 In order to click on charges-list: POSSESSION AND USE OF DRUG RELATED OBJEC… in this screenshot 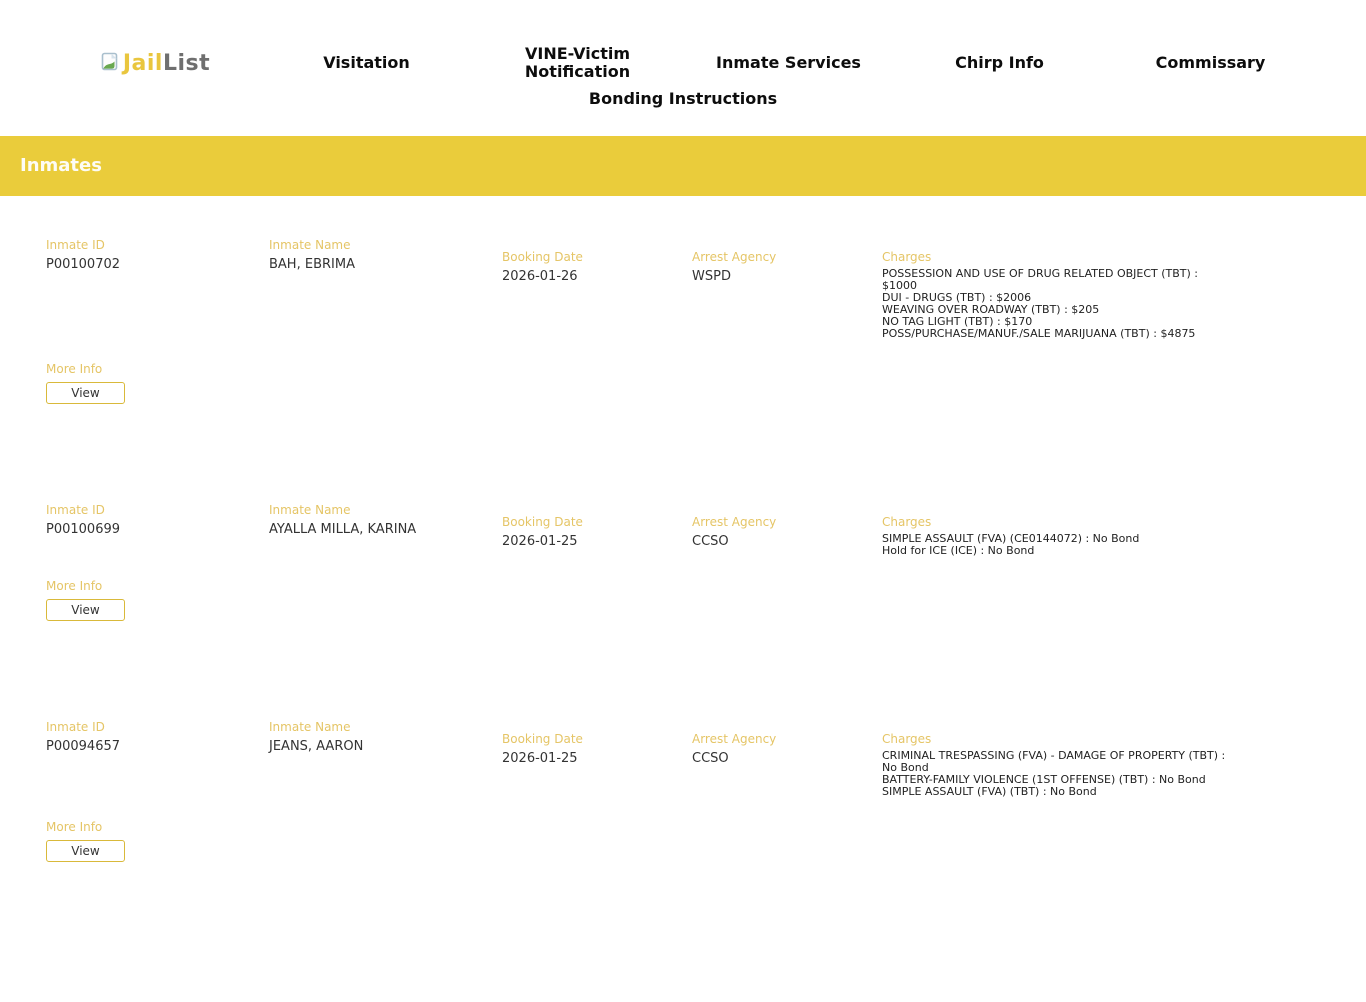, I will do `click(1058, 304)`.